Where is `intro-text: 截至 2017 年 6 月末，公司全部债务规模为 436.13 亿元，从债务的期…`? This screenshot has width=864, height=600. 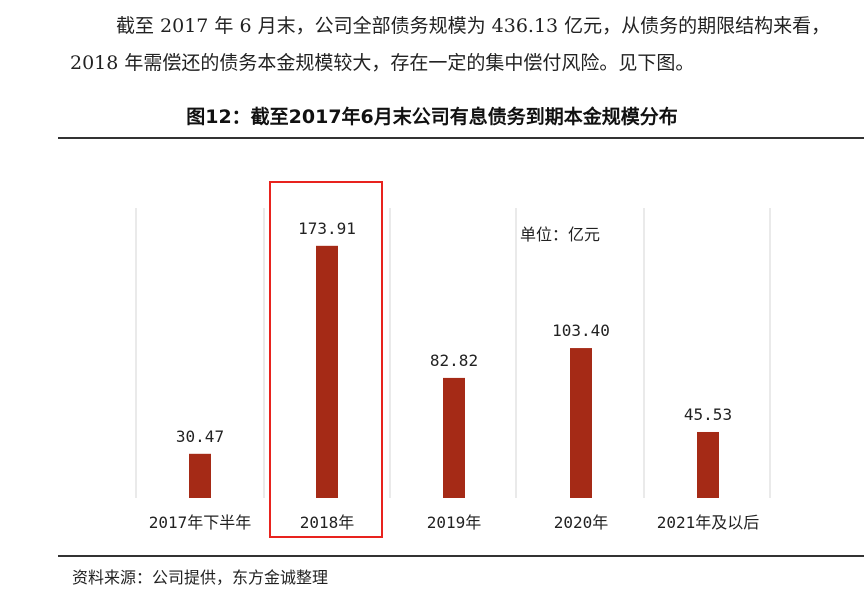 intro-text: 截至 2017 年 6 月末，公司全部债务规模为 436.13 亿元，从债务的期… is located at coordinates (450, 44).